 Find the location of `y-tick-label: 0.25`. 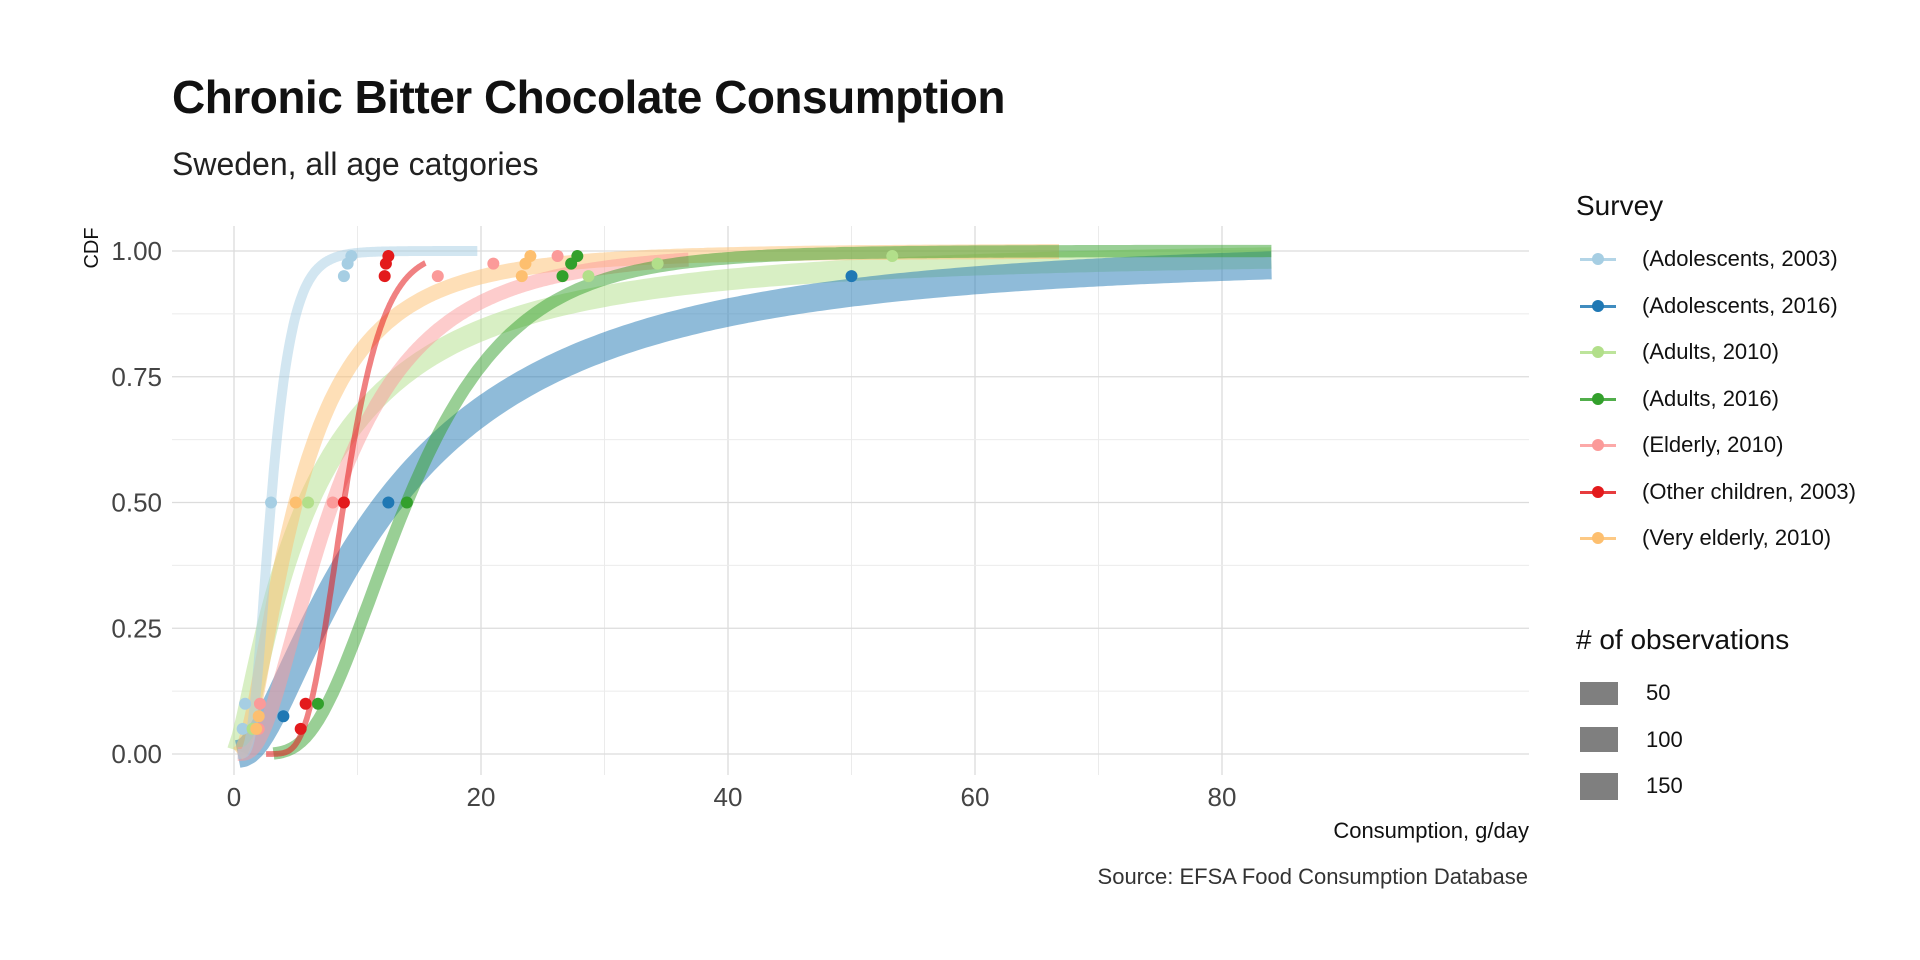

y-tick-label: 0.25 is located at coordinates (136, 628).